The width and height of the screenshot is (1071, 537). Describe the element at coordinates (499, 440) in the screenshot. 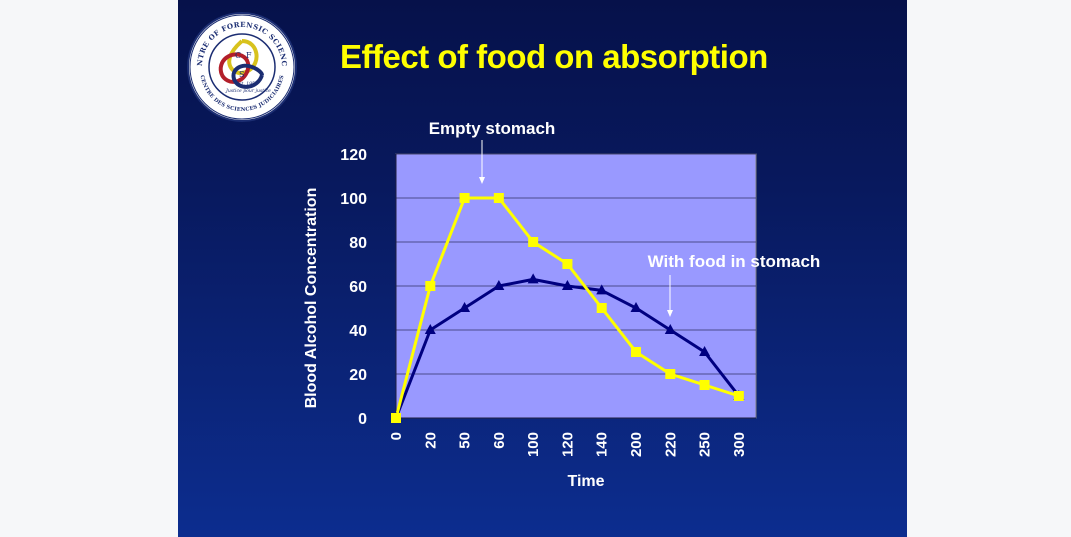

I see `x-tick-label: 60` at that location.